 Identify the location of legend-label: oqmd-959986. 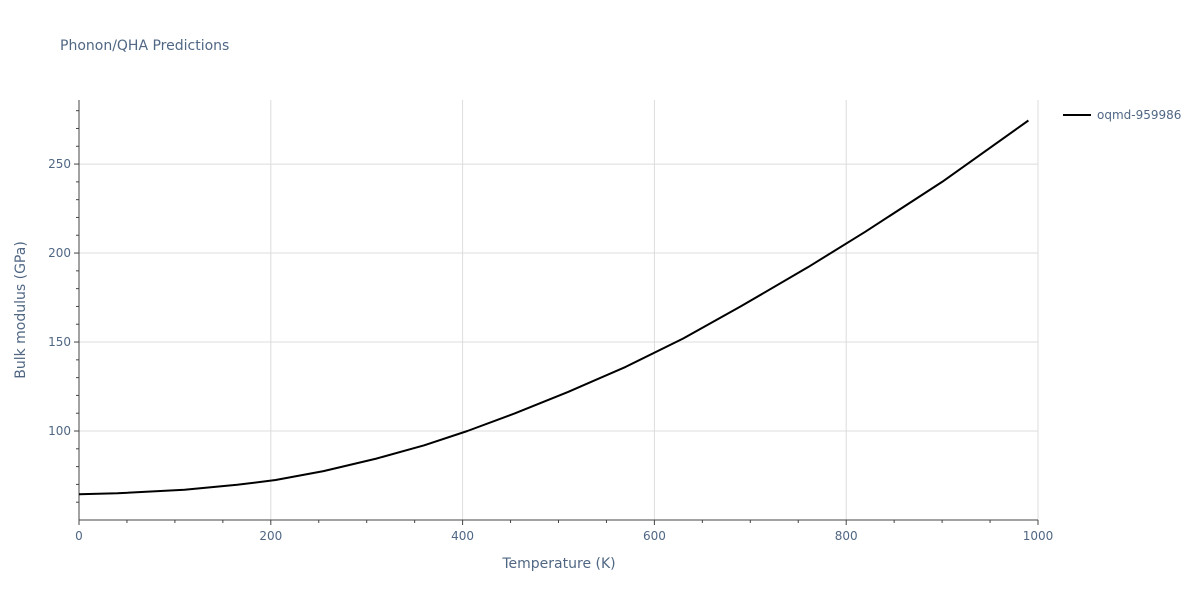
(1139, 115).